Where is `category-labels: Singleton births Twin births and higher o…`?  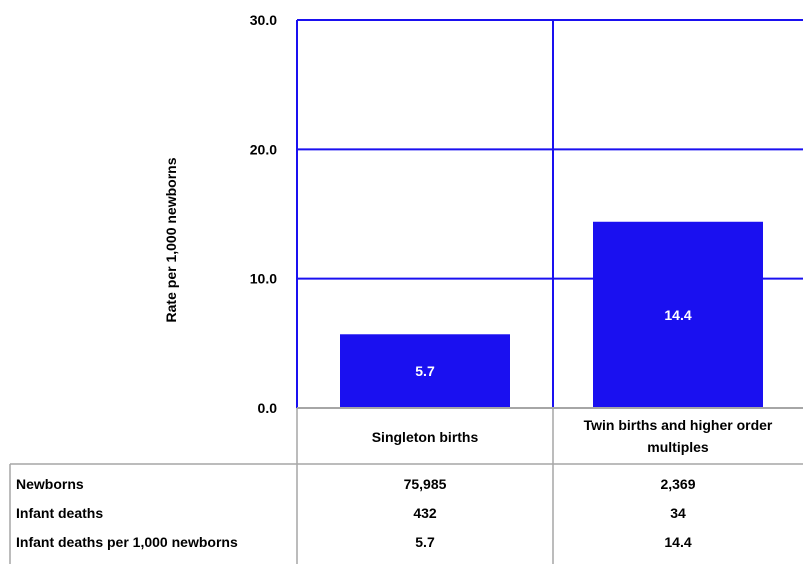 category-labels: Singleton births Twin births and higher o… is located at coordinates (572, 436).